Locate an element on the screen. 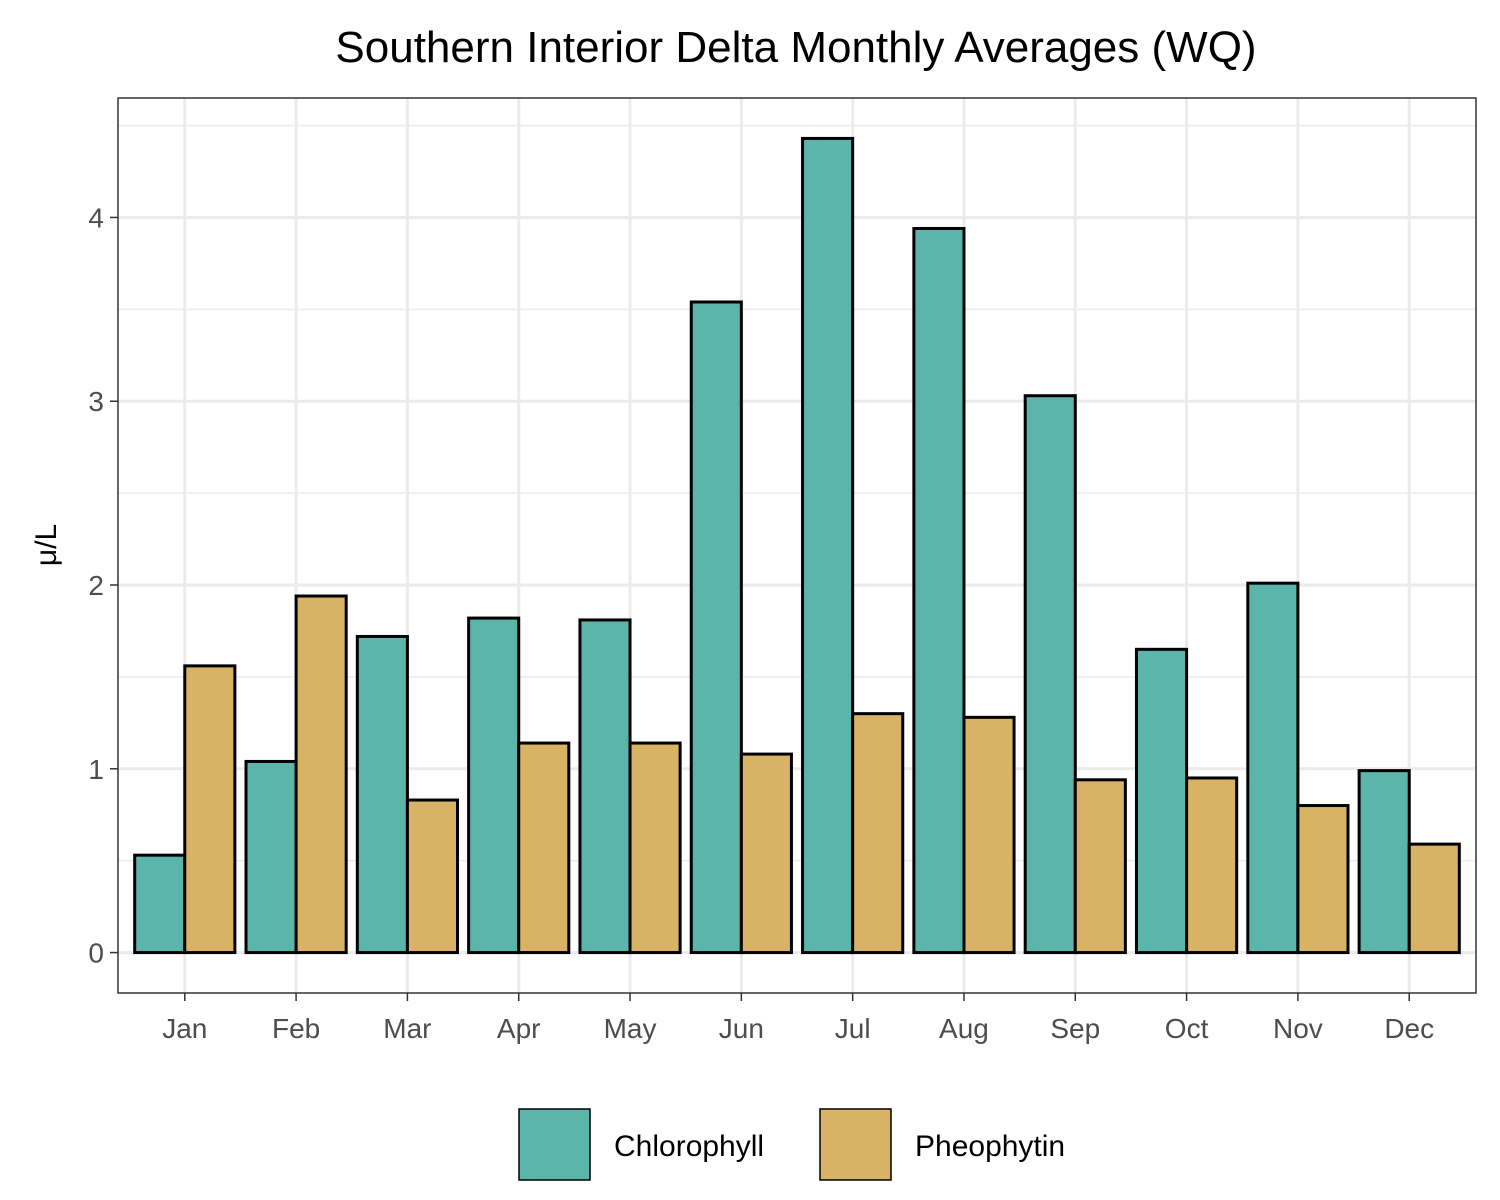 The image size is (1500, 1200). y-tick-label: 2 is located at coordinates (96, 585).